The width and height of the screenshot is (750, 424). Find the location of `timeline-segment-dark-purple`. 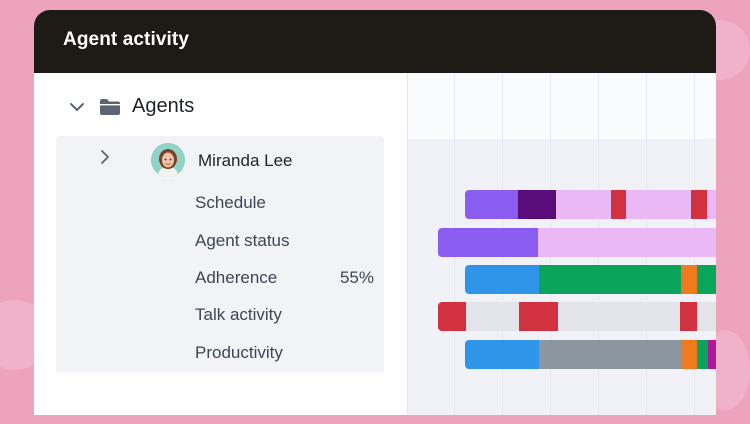

timeline-segment-dark-purple is located at coordinates (537, 204).